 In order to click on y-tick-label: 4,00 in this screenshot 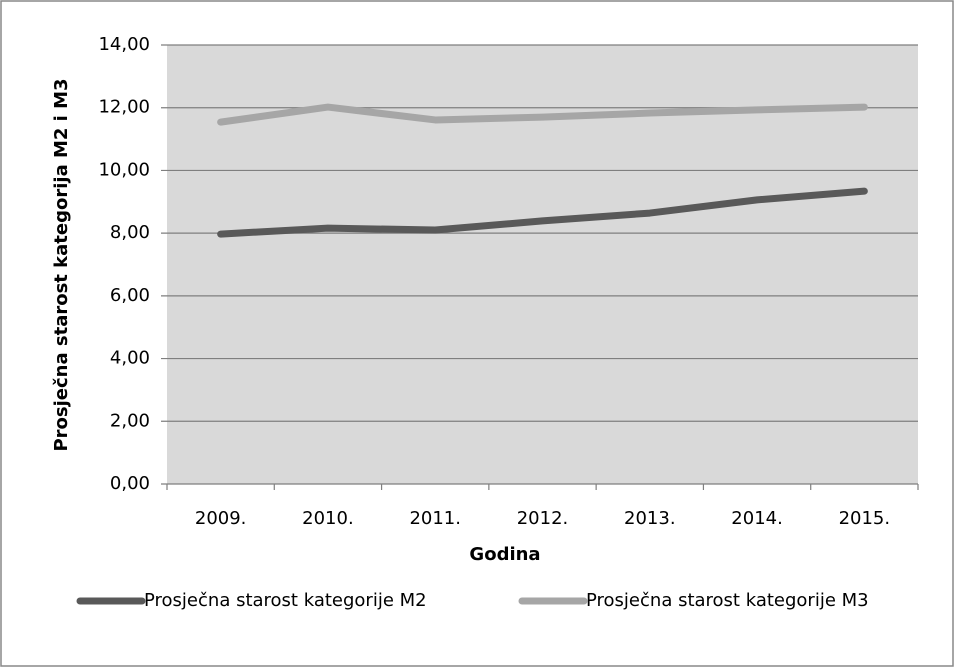, I will do `click(130, 358)`.